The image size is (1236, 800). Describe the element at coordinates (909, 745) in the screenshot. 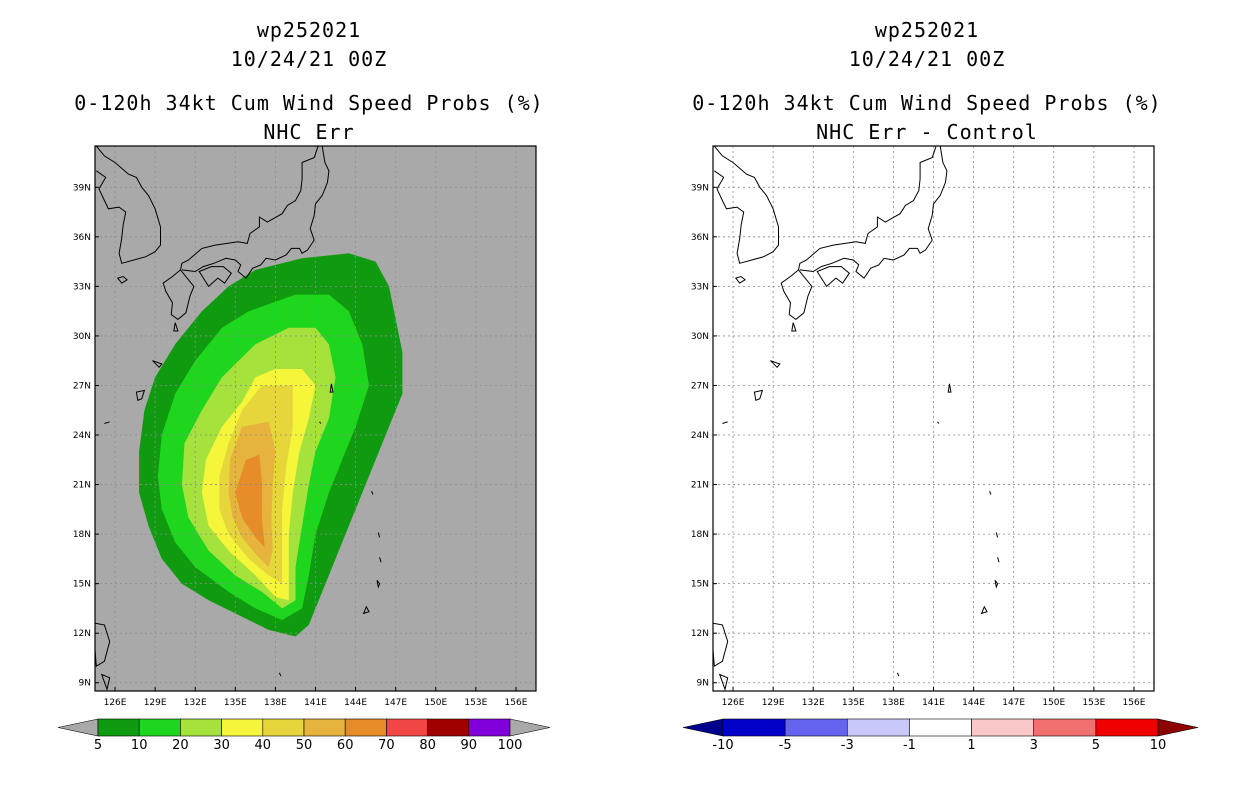

I see `colorbar-label: -1` at that location.